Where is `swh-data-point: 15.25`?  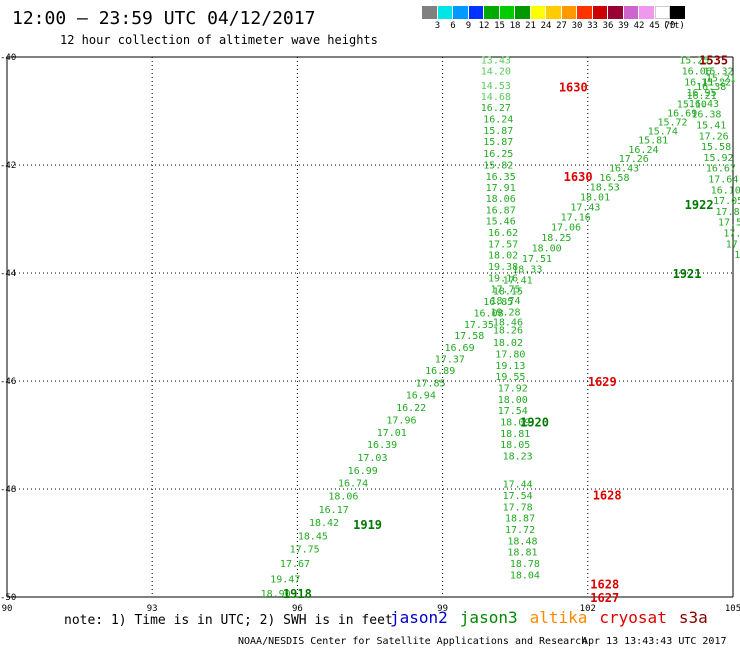
swh-data-point: 15.25 is located at coordinates (694, 61).